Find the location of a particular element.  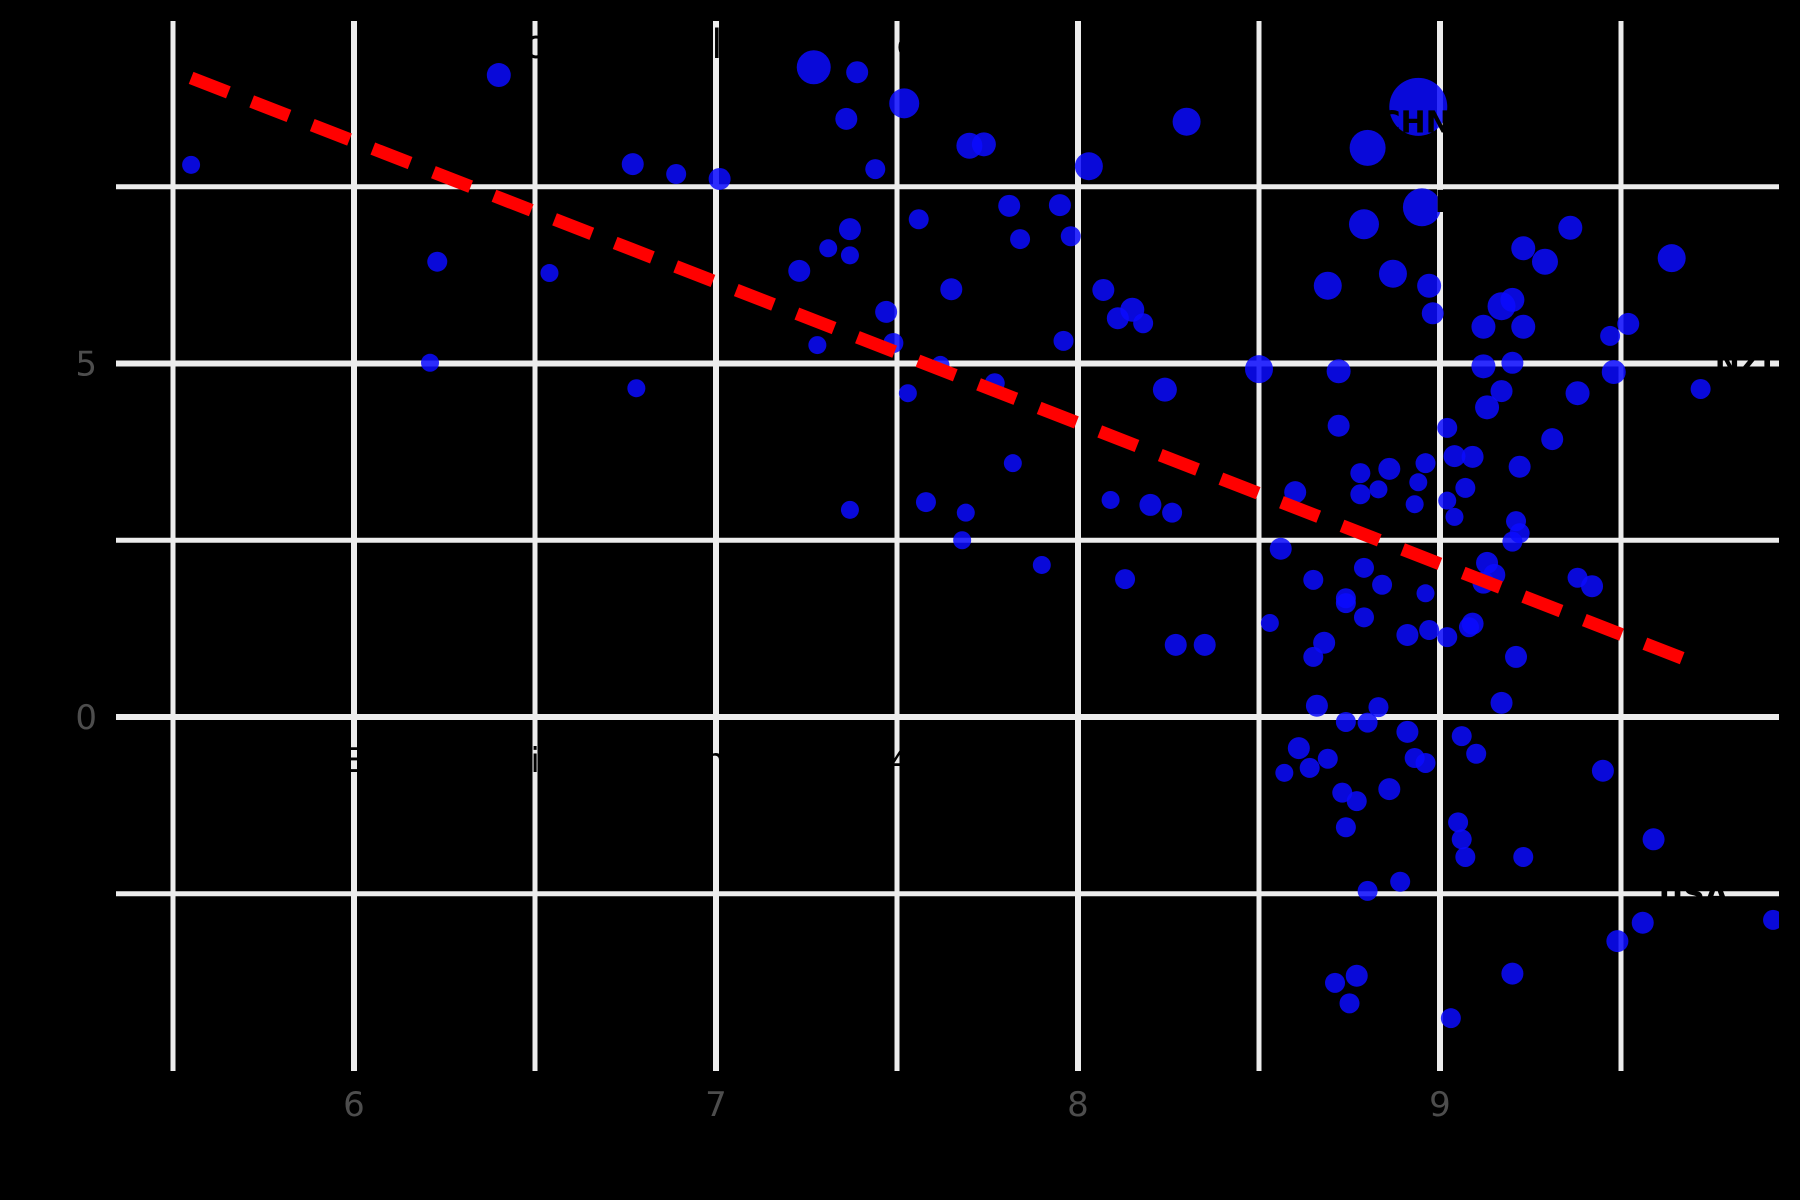

country-labels: CHN IND NZL USA is located at coordinates (1579, 509).